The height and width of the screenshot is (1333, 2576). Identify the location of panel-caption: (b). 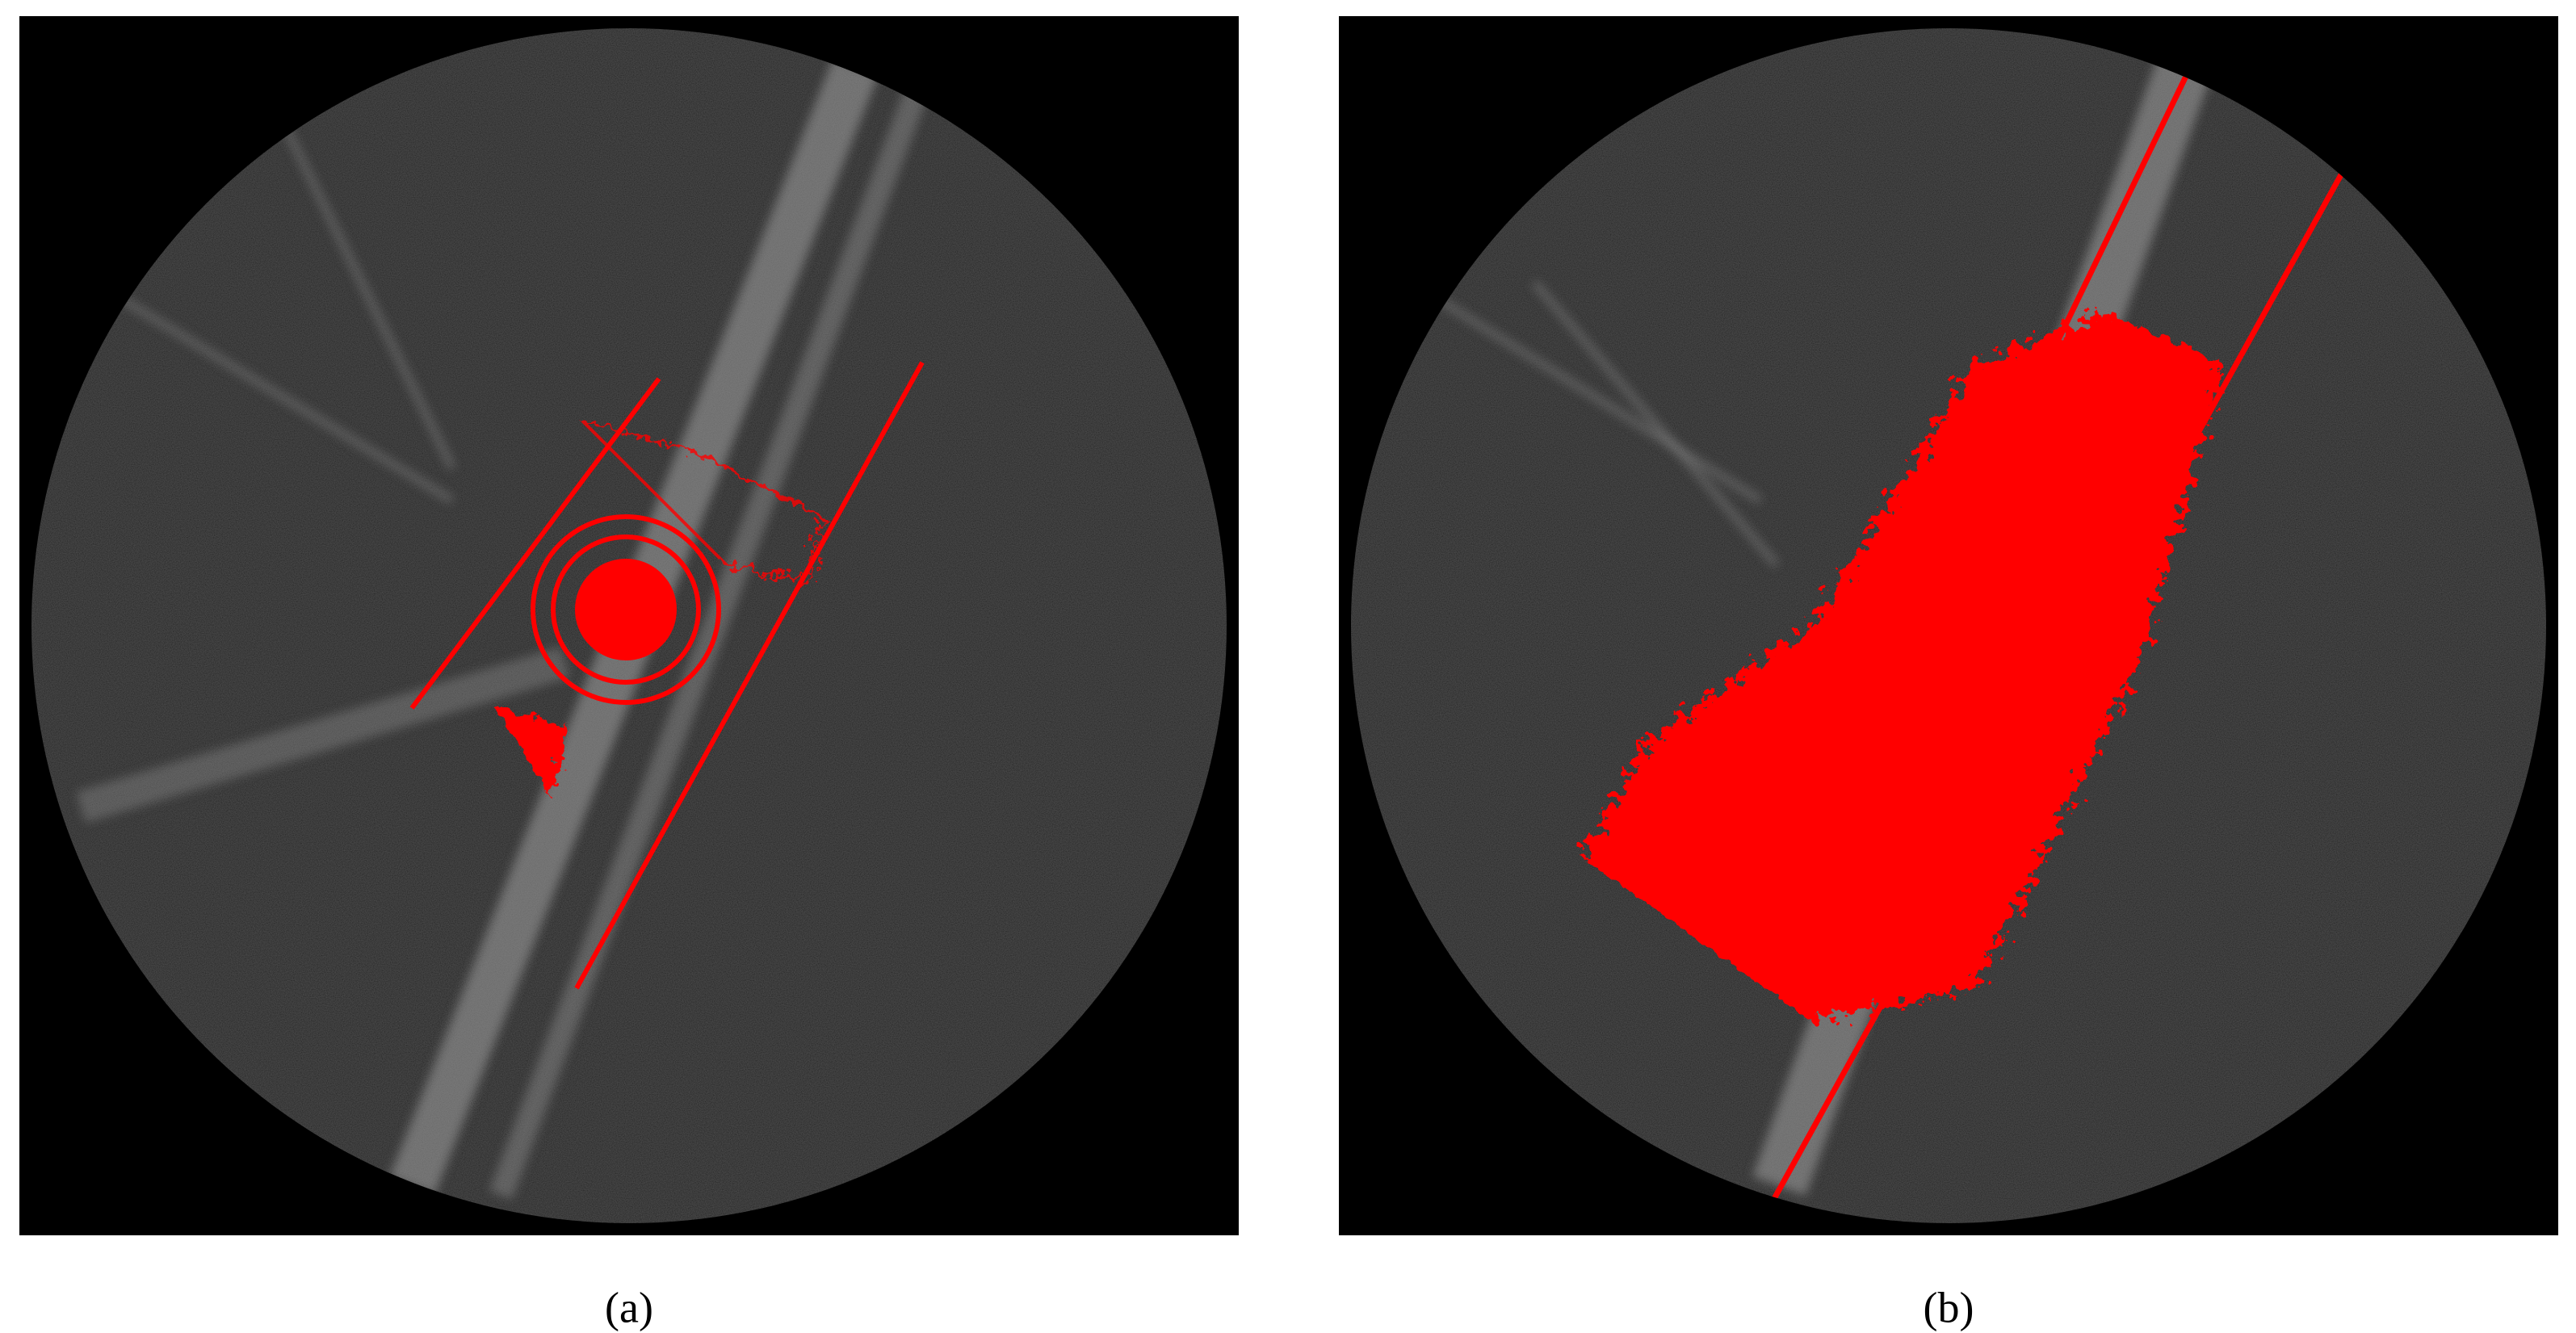
(1949, 1307).